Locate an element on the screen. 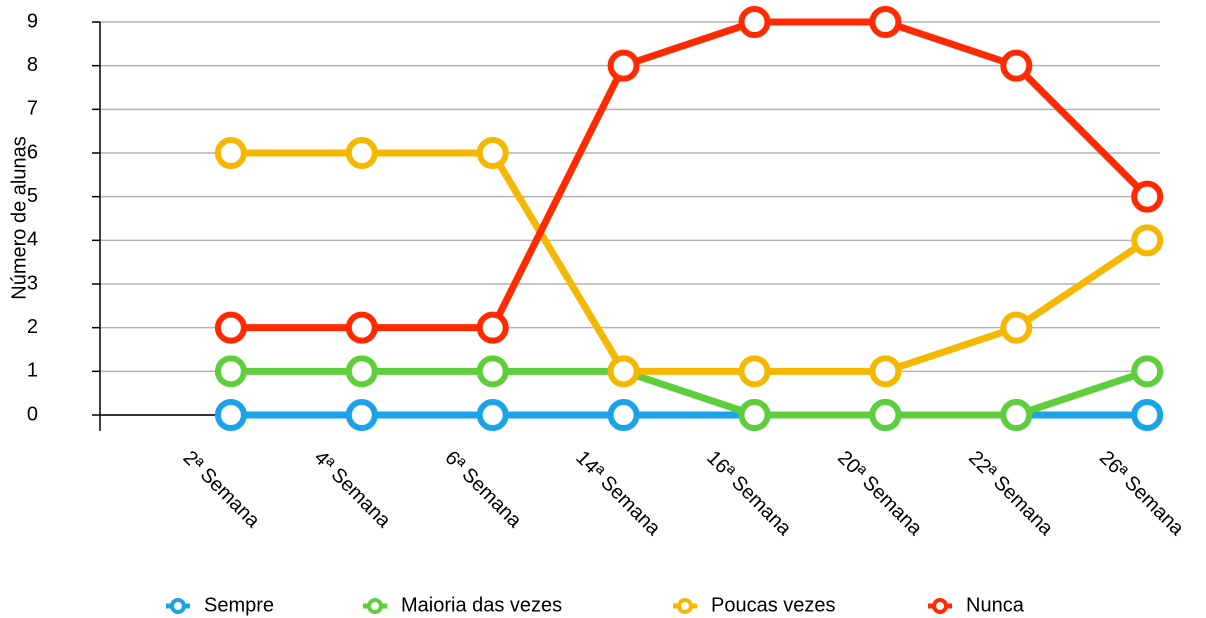 This screenshot has height=618, width=1206. x-tick-label: 14ª Semana is located at coordinates (618, 494).